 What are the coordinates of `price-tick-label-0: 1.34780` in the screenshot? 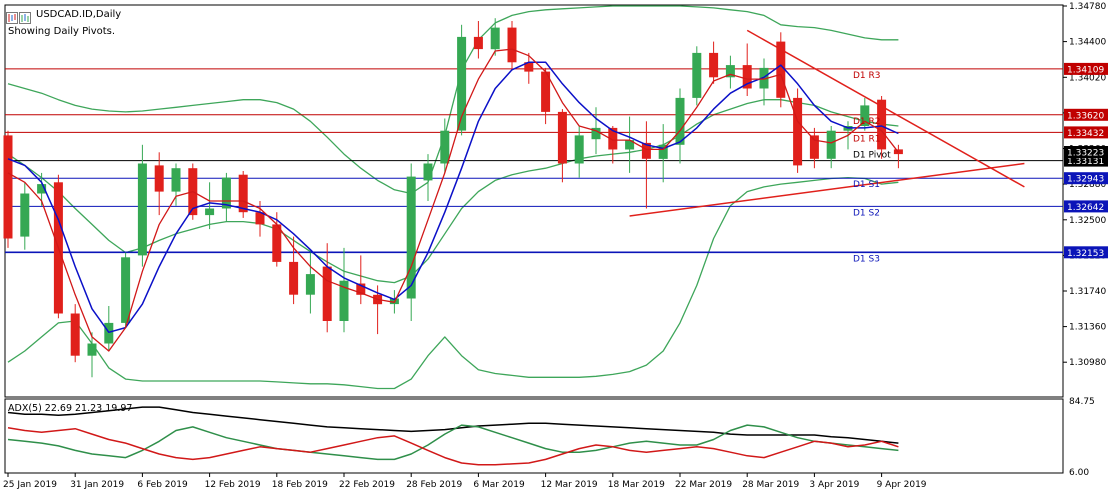 It's located at (1087, 7).